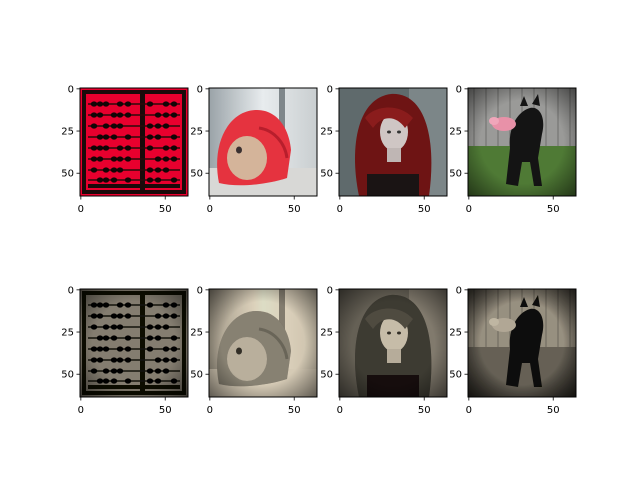 Image resolution: width=640 pixels, height=480 pixels. Describe the element at coordinates (393, 185) in the screenshot. I see `mannequin-shirt` at that location.